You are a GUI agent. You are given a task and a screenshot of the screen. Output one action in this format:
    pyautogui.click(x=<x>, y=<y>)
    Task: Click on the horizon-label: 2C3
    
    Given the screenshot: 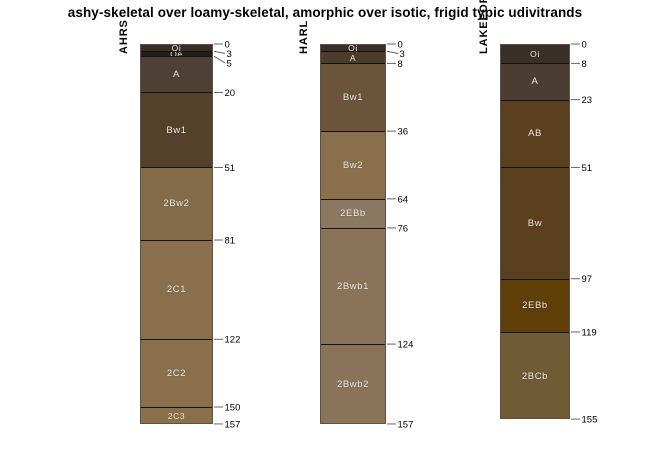 What is the action you would take?
    pyautogui.click(x=176, y=416)
    